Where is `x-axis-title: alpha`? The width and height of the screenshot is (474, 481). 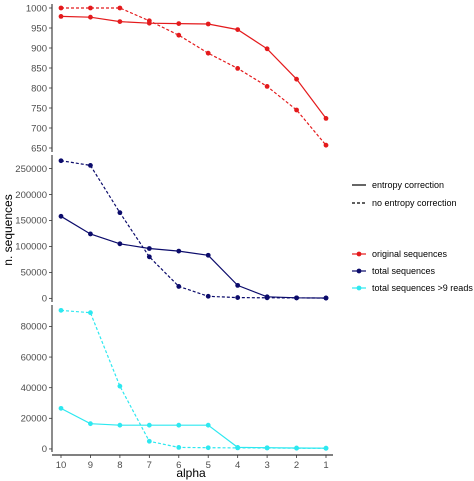
x-axis-title: alpha is located at coordinates (191, 473).